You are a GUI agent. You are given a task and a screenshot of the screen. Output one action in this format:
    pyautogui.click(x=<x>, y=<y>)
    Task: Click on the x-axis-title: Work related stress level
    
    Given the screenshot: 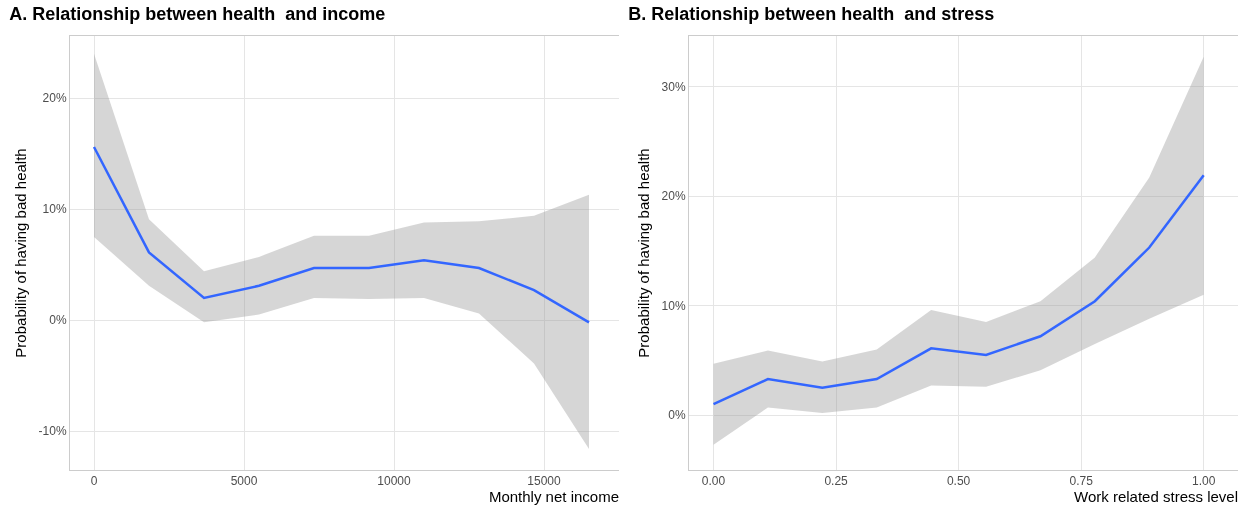 What is the action you would take?
    pyautogui.click(x=1156, y=497)
    